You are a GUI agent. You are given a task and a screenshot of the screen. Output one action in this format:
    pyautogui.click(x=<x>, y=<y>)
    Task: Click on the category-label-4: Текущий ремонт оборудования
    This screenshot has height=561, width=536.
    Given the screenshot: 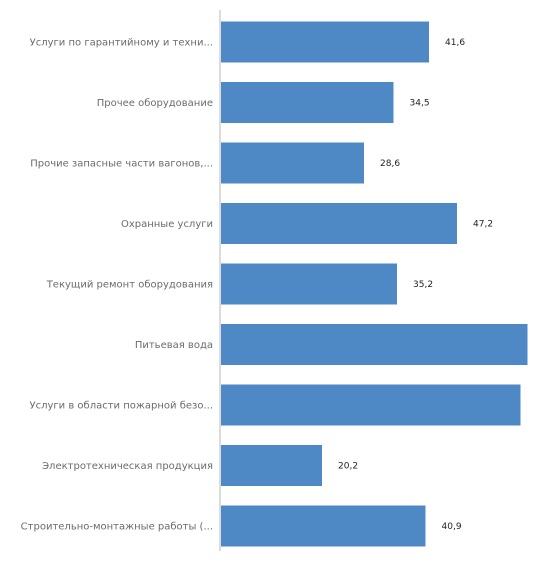 What is the action you would take?
    pyautogui.click(x=129, y=285)
    